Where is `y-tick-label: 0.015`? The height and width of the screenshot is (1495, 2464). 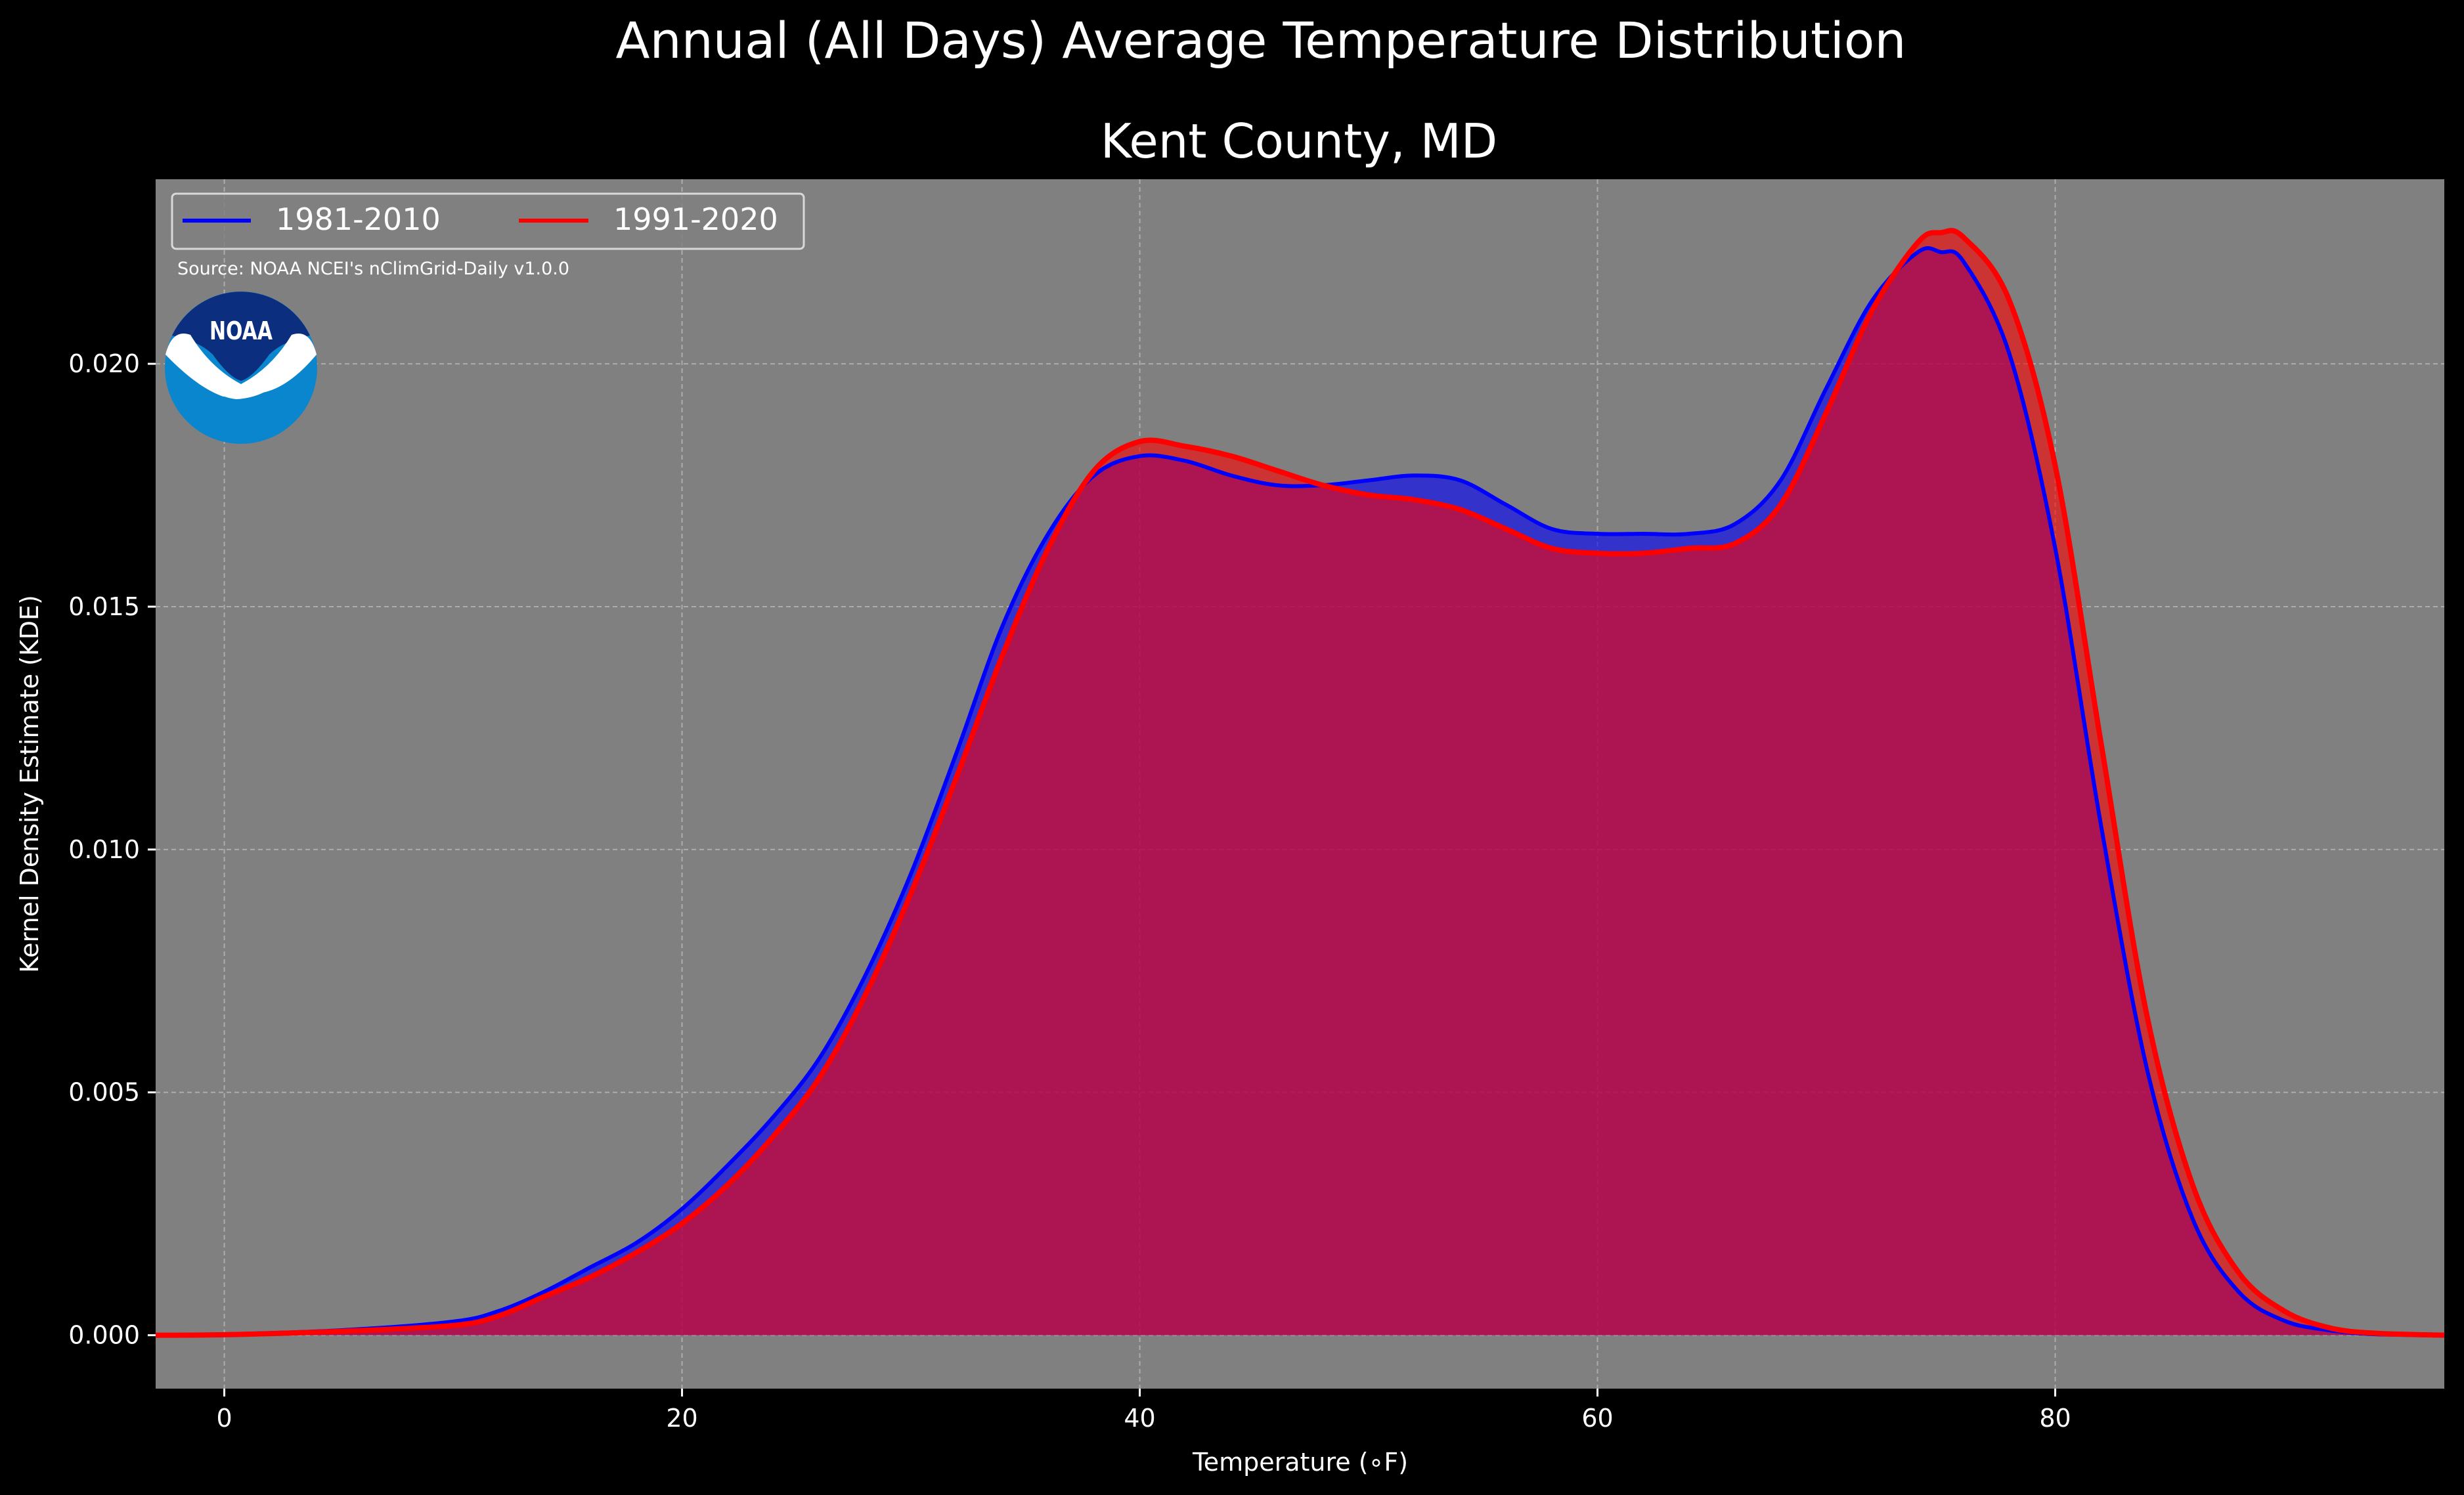
y-tick-label: 0.015 is located at coordinates (104, 606).